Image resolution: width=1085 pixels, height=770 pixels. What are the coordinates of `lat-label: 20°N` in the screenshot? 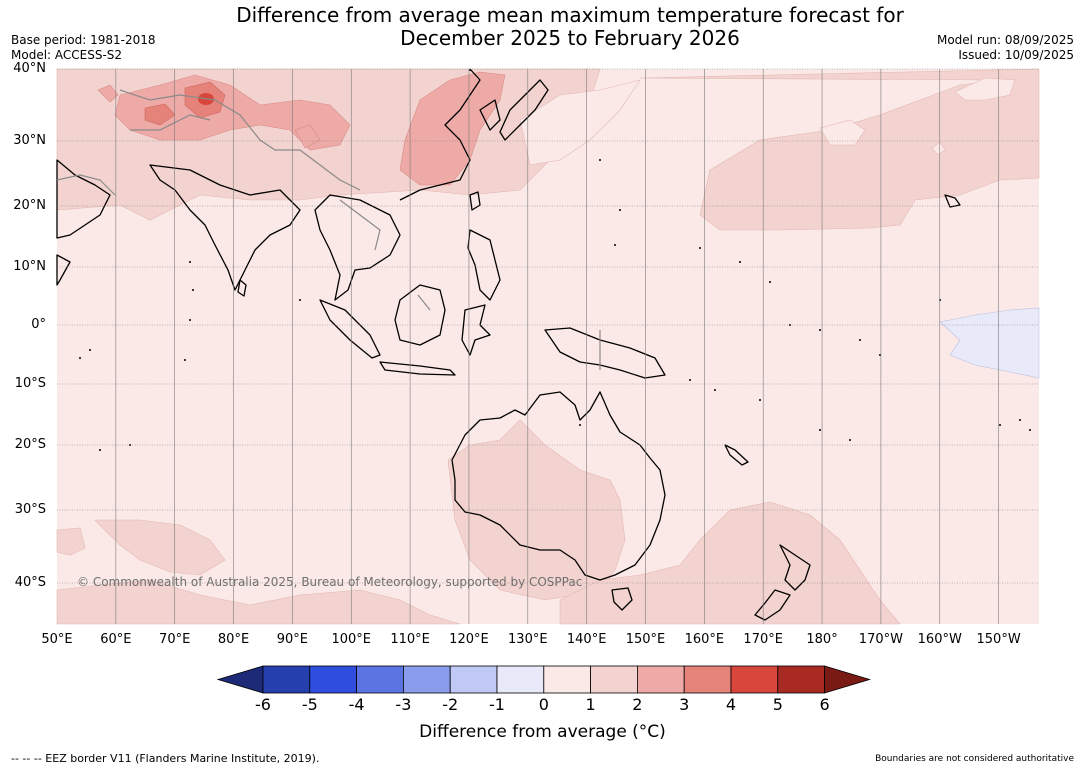 It's located at (29, 205).